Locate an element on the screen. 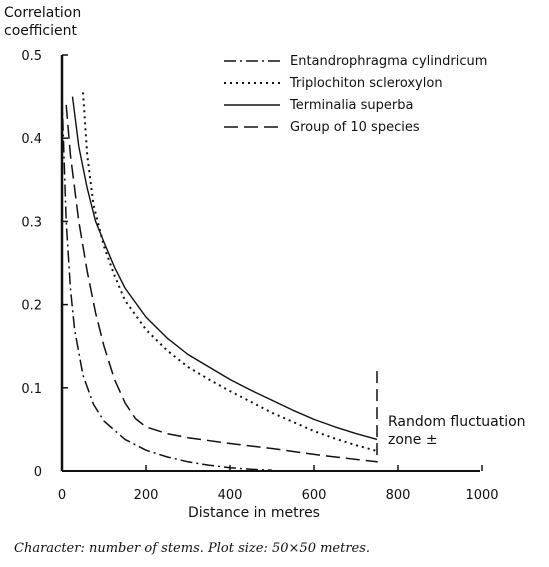 The width and height of the screenshot is (549, 567). y-tick-label: 0.2 is located at coordinates (31, 306).